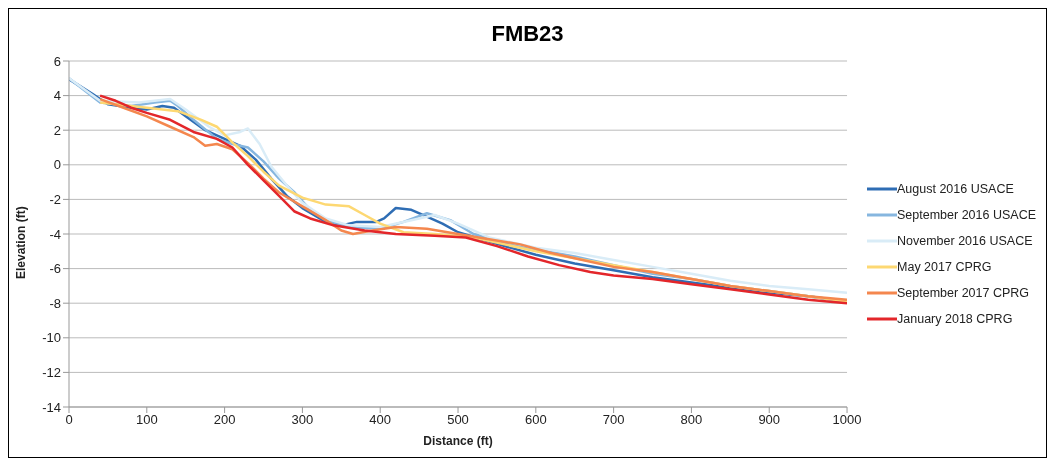 Image resolution: width=1055 pixels, height=466 pixels. I want to click on y-tick-label: 0, so click(57, 165).